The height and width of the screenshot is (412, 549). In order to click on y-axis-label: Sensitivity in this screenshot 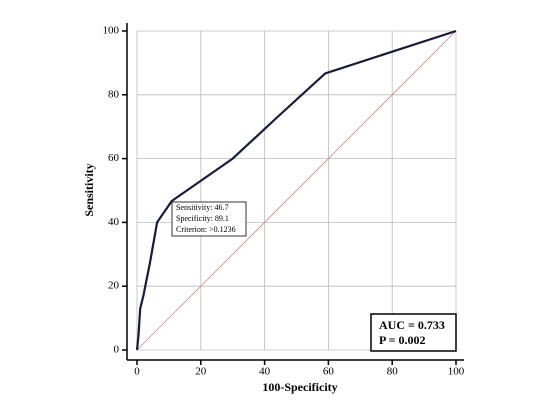, I will do `click(89, 189)`.